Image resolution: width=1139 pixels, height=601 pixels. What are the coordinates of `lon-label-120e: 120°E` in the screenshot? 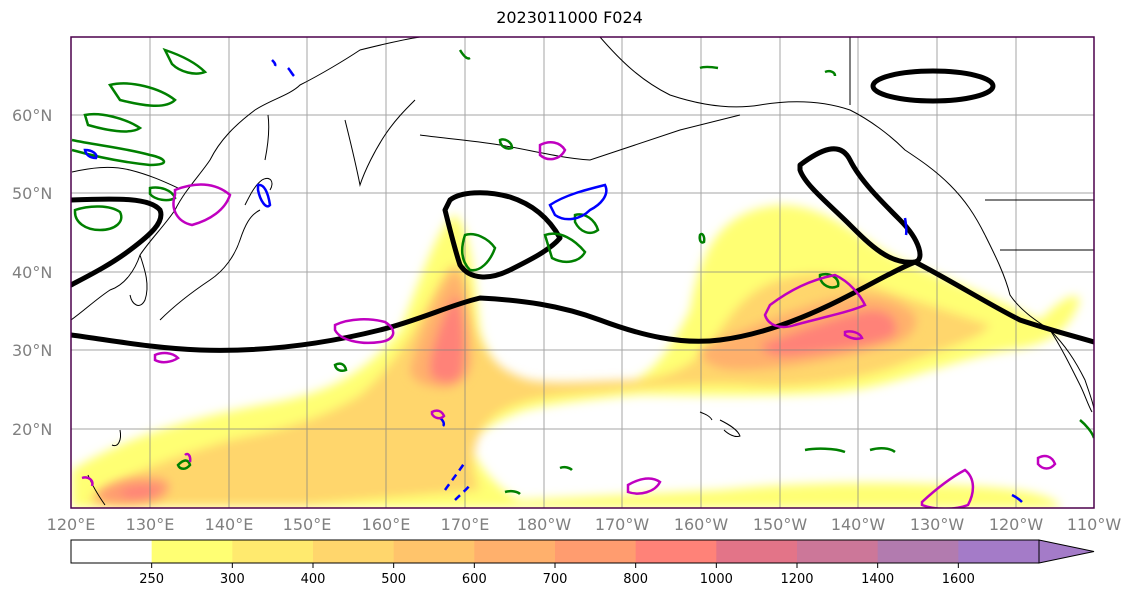 It's located at (71, 524).